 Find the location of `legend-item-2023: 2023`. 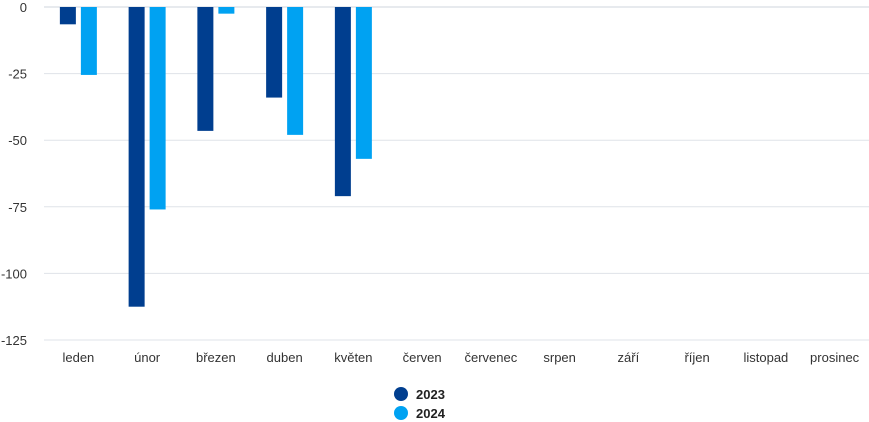

legend-item-2023: 2023 is located at coordinates (419, 394).